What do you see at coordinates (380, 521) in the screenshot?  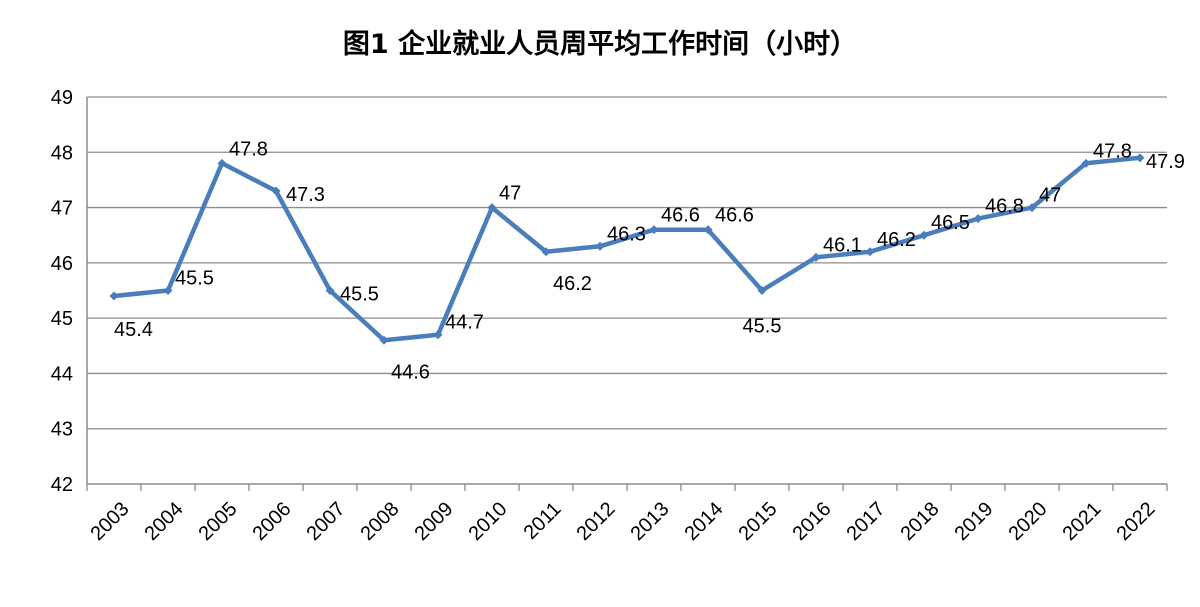 I see `x-tick-label-2008: 2008` at bounding box center [380, 521].